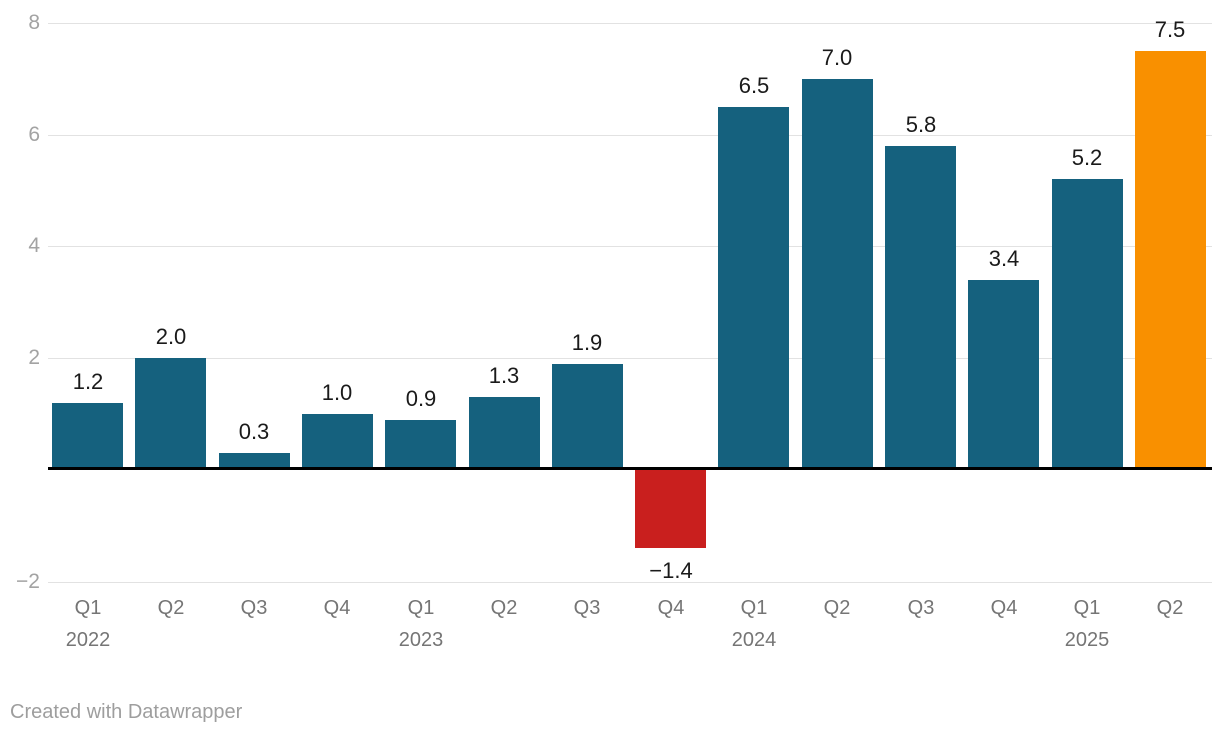 The image size is (1220, 740). Describe the element at coordinates (504, 375) in the screenshot. I see `value-label: 1.3` at that location.